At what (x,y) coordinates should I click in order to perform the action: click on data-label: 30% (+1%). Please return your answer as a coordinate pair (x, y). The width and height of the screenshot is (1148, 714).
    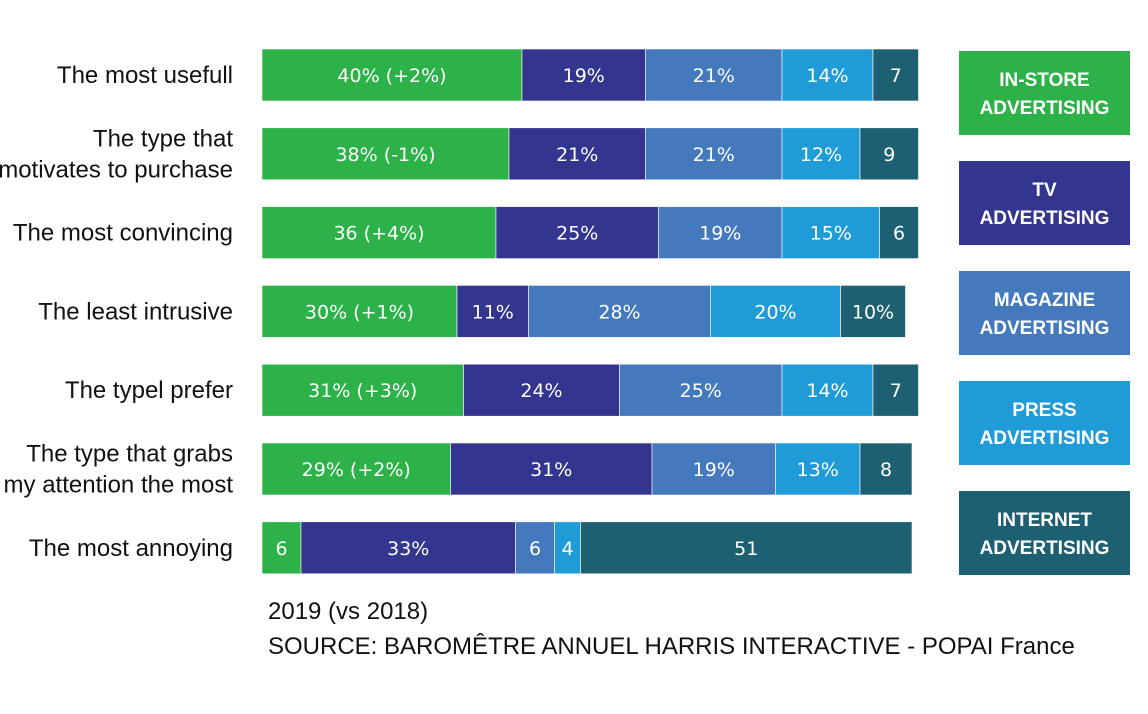
    Looking at the image, I should click on (359, 312).